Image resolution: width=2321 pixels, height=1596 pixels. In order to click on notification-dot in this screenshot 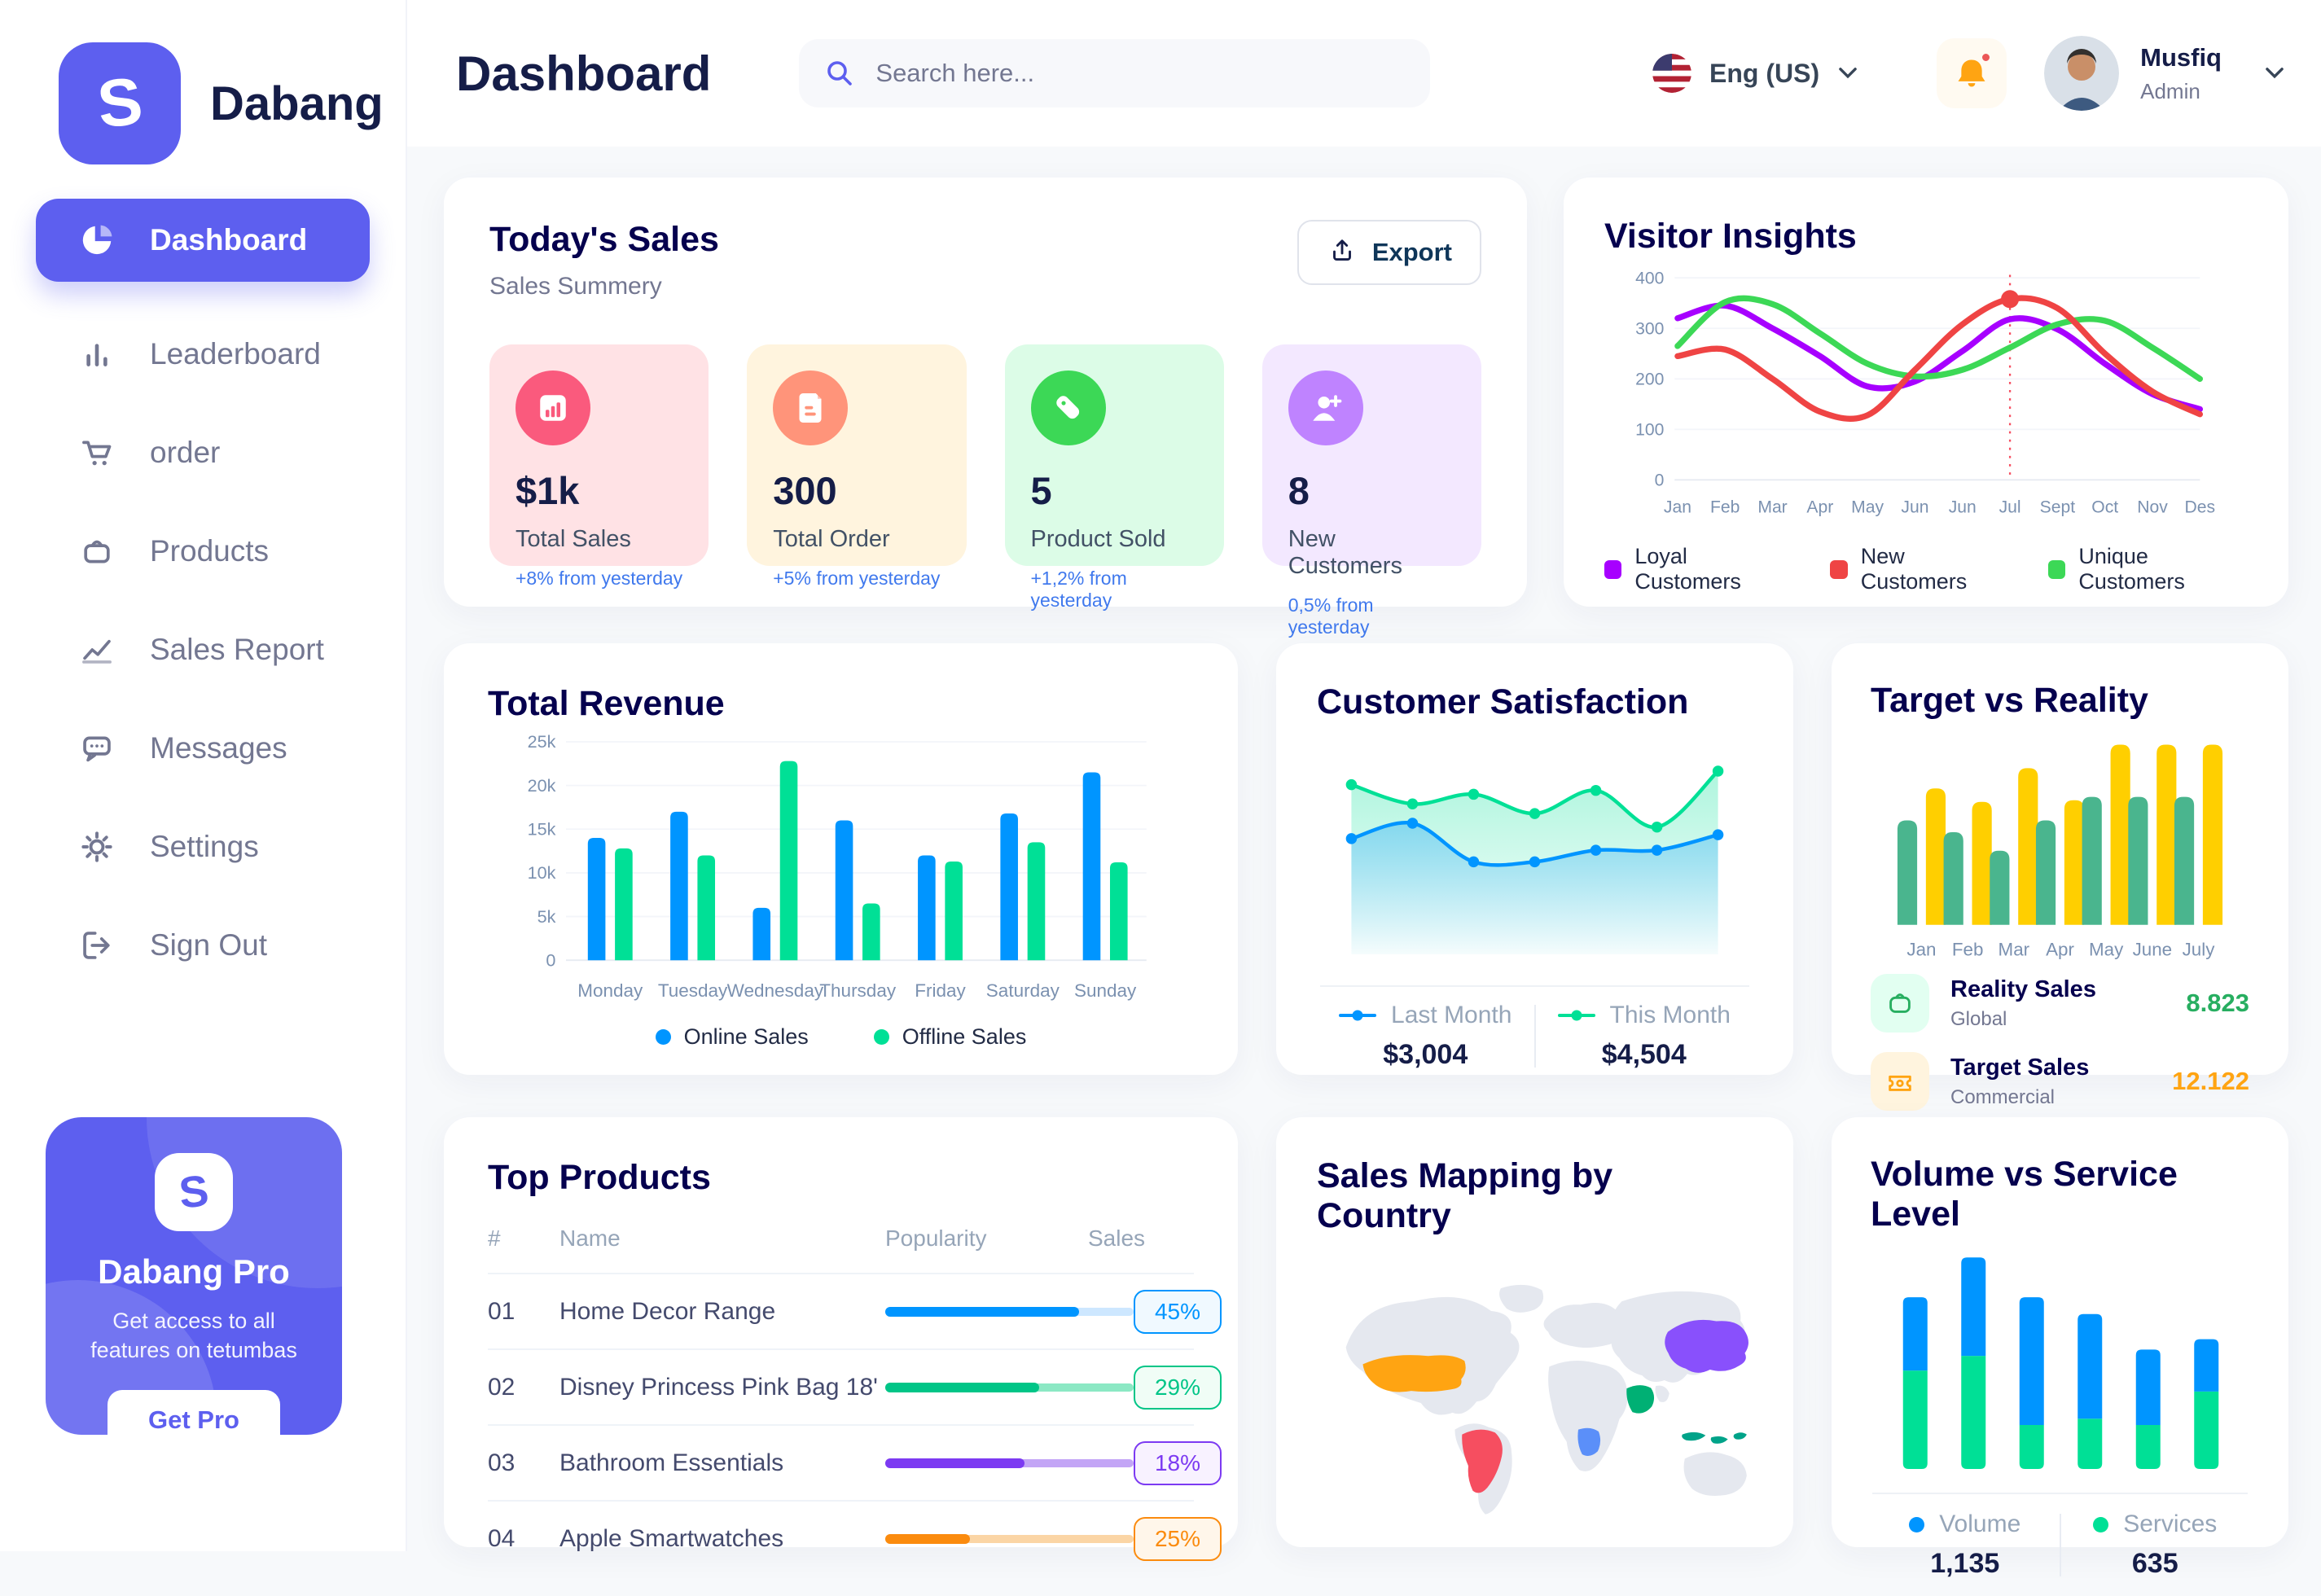, I will do `click(1986, 57)`.